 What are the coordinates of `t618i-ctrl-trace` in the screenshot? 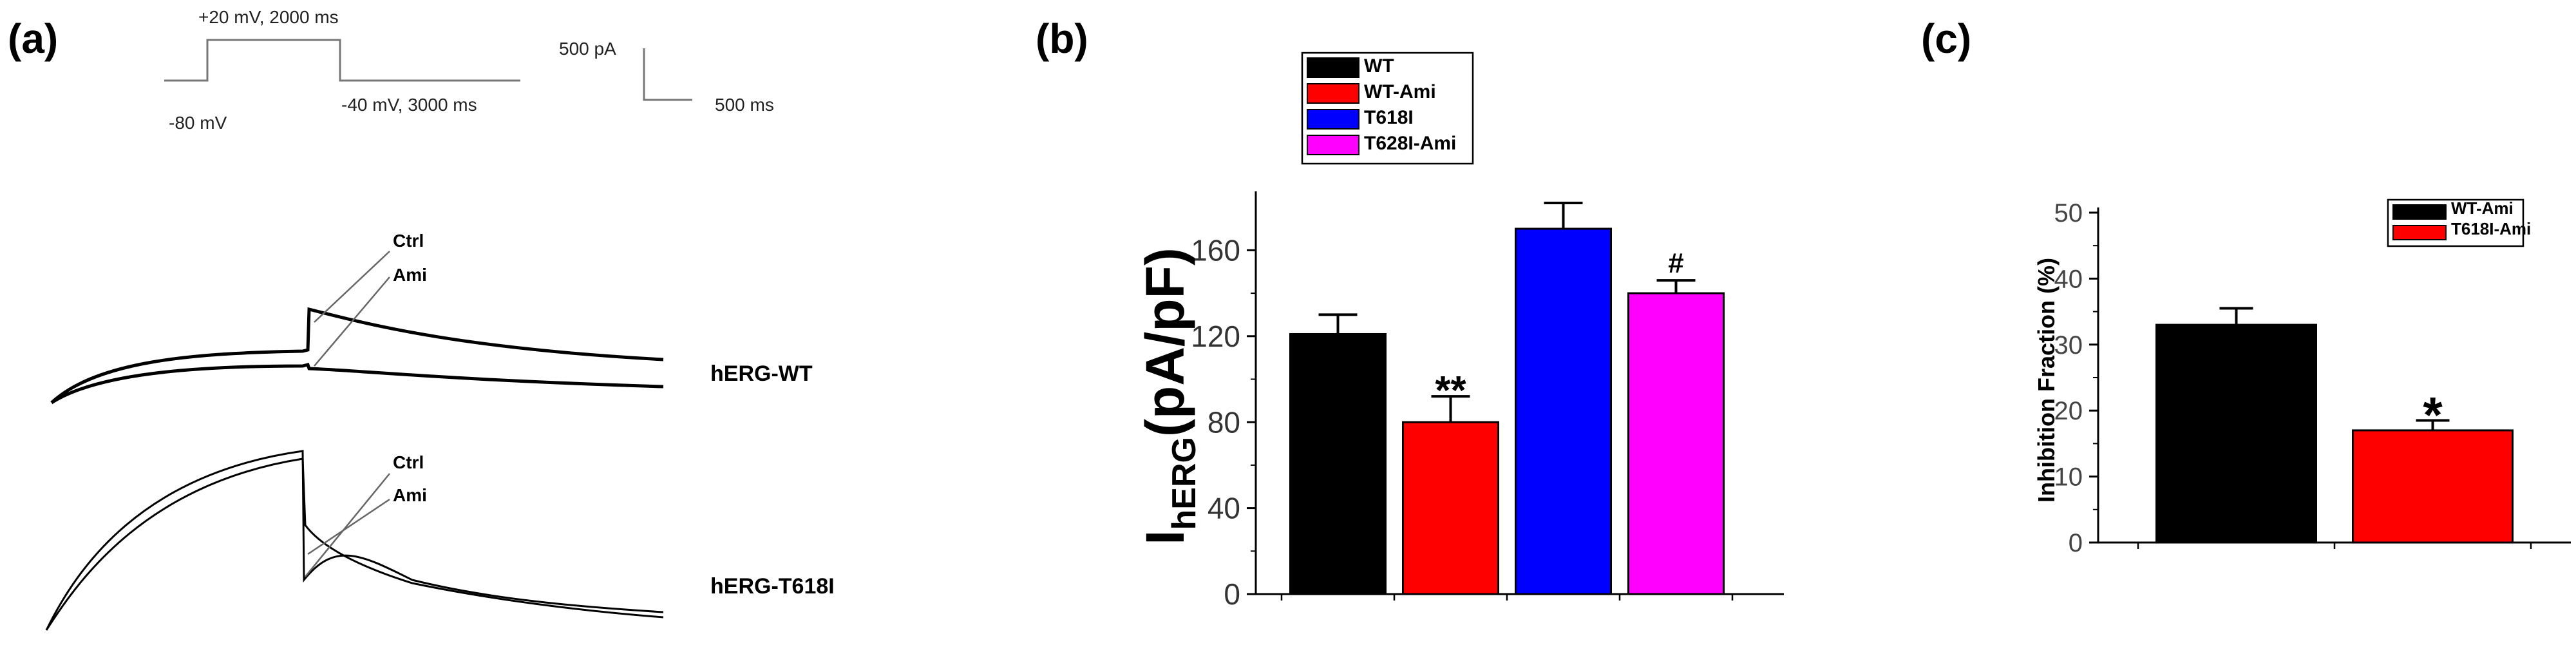 It's located at (354, 540).